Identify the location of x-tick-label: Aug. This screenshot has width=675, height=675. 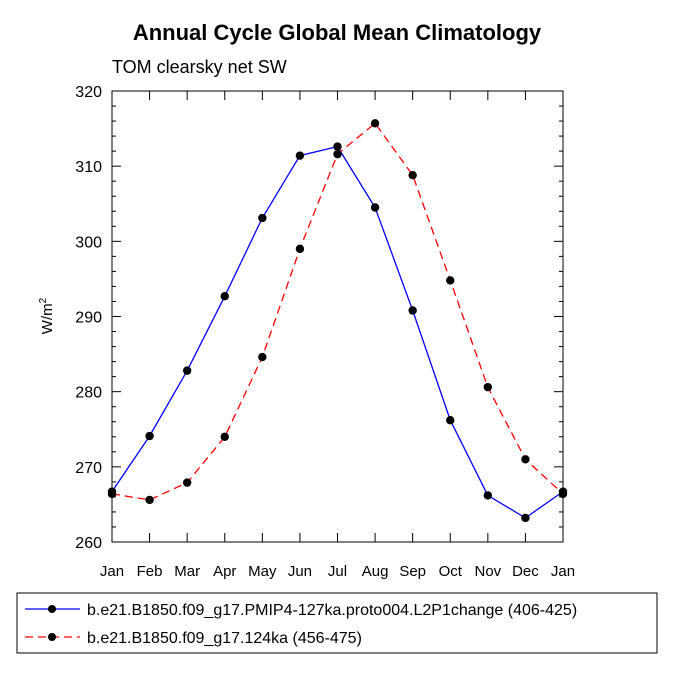
(375, 571).